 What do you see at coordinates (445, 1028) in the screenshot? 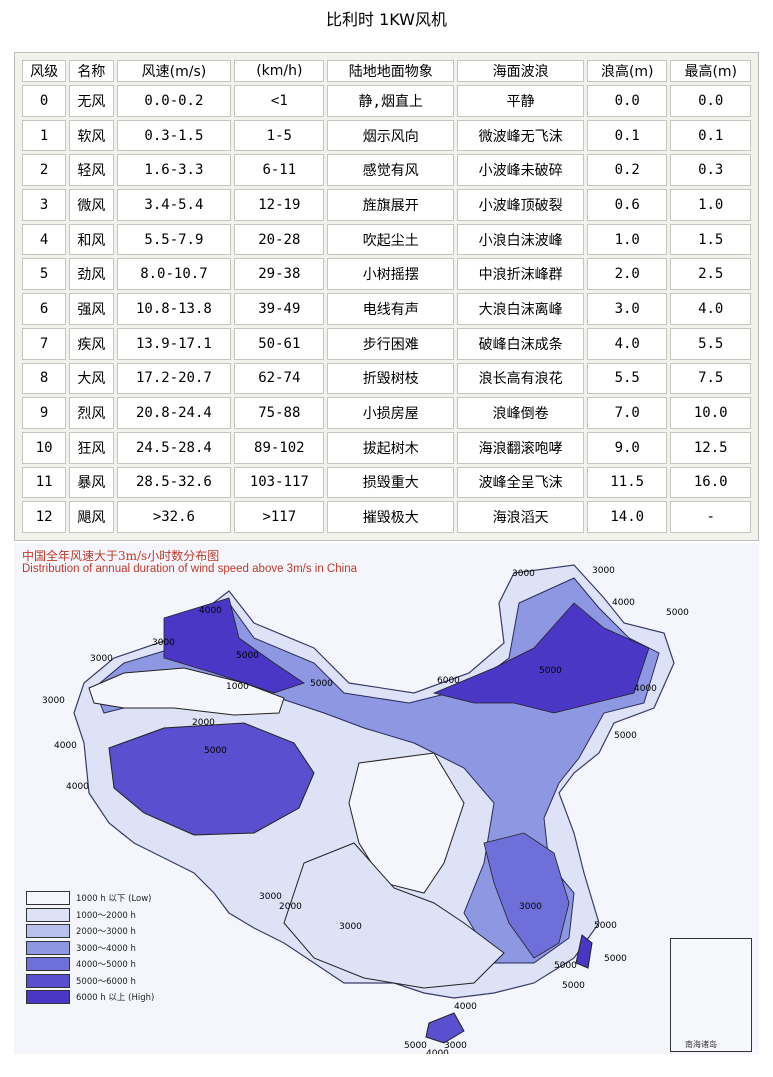
I see `hainan-island` at bounding box center [445, 1028].